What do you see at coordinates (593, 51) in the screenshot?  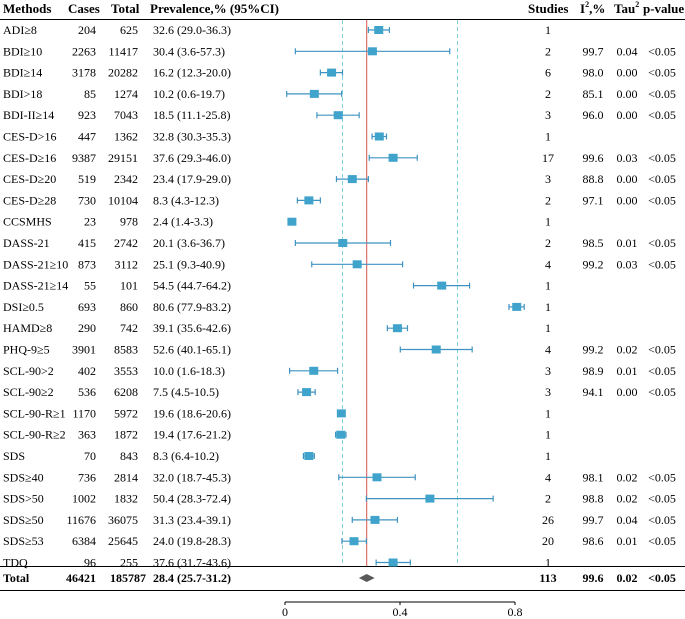 I see `i2-value: 99.7` at bounding box center [593, 51].